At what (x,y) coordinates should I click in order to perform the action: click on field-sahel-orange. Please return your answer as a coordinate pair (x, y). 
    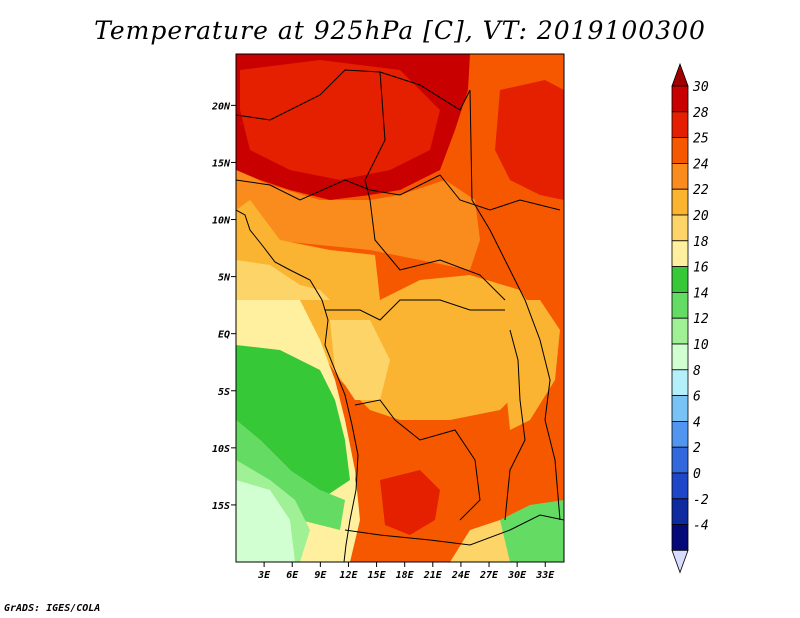
    Looking at the image, I should click on (358, 220).